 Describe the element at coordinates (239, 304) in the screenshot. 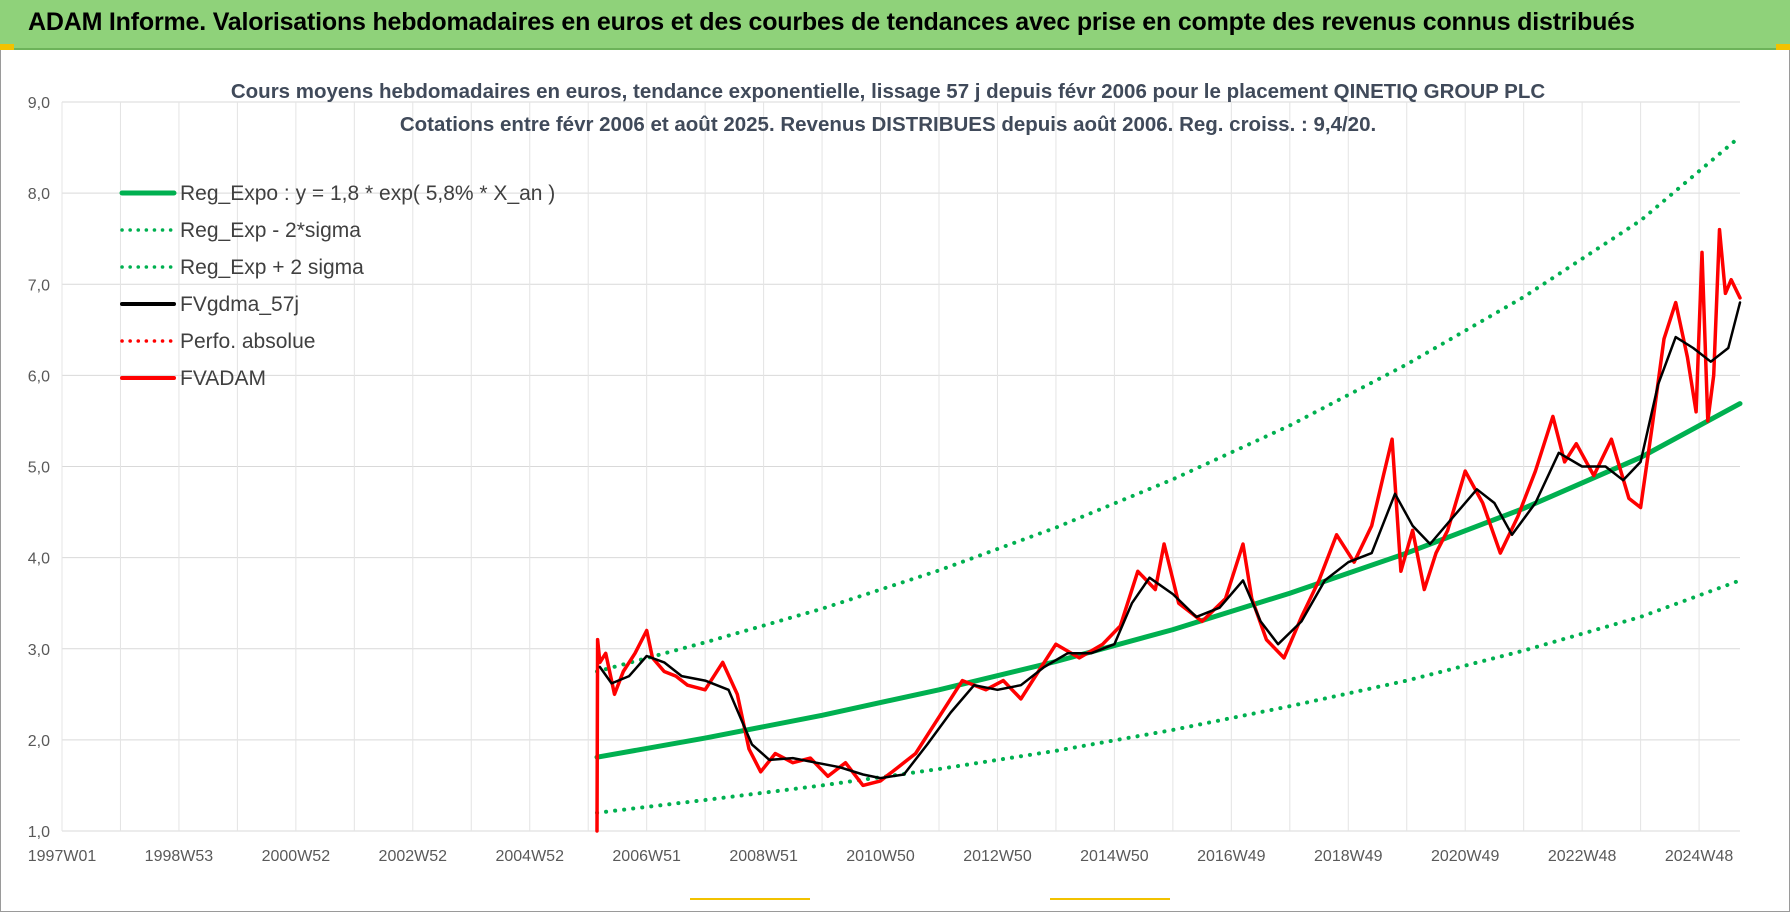

I see `legend-entry: FVgdma_57j` at that location.